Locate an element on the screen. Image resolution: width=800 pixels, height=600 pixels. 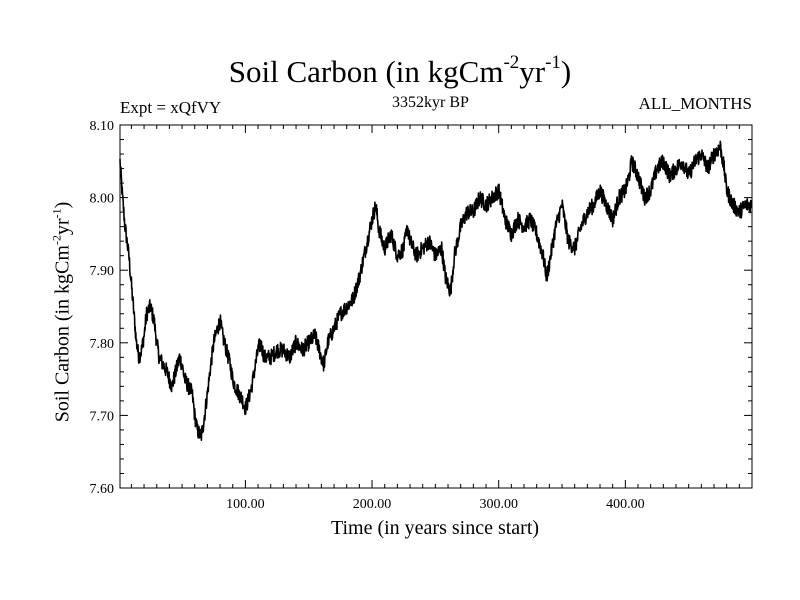
y-tick-label: 7.70 is located at coordinates (102, 416).